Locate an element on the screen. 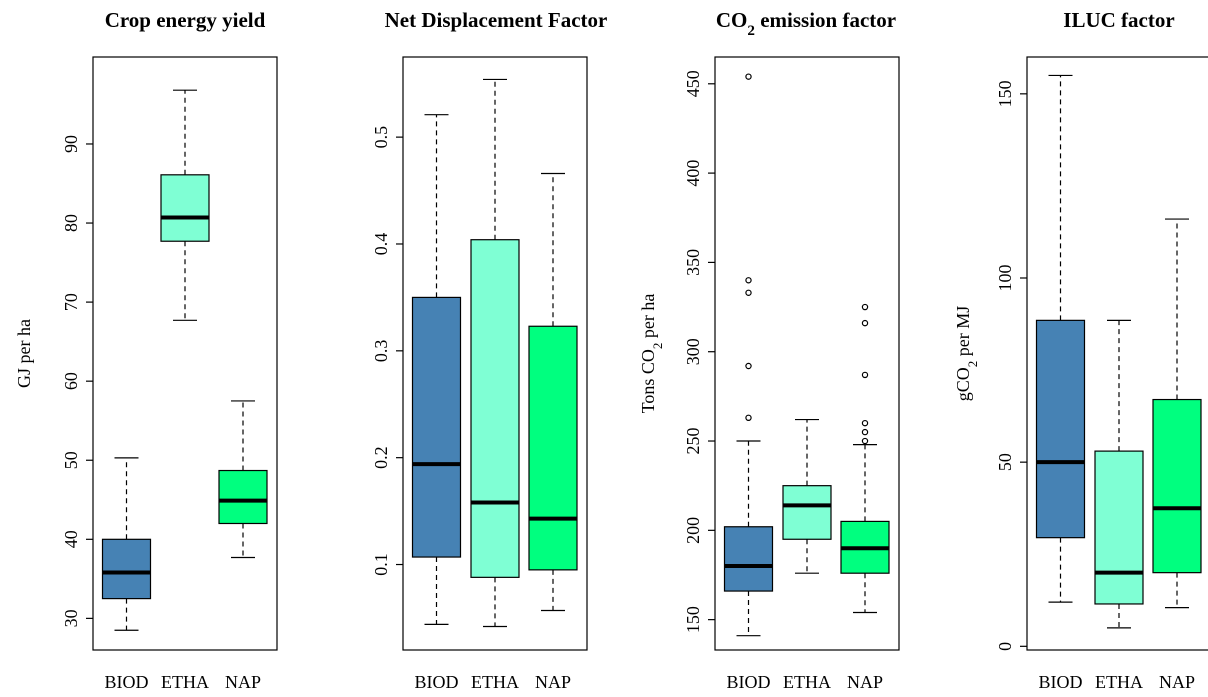  y-tick-label: 200 is located at coordinates (693, 530).